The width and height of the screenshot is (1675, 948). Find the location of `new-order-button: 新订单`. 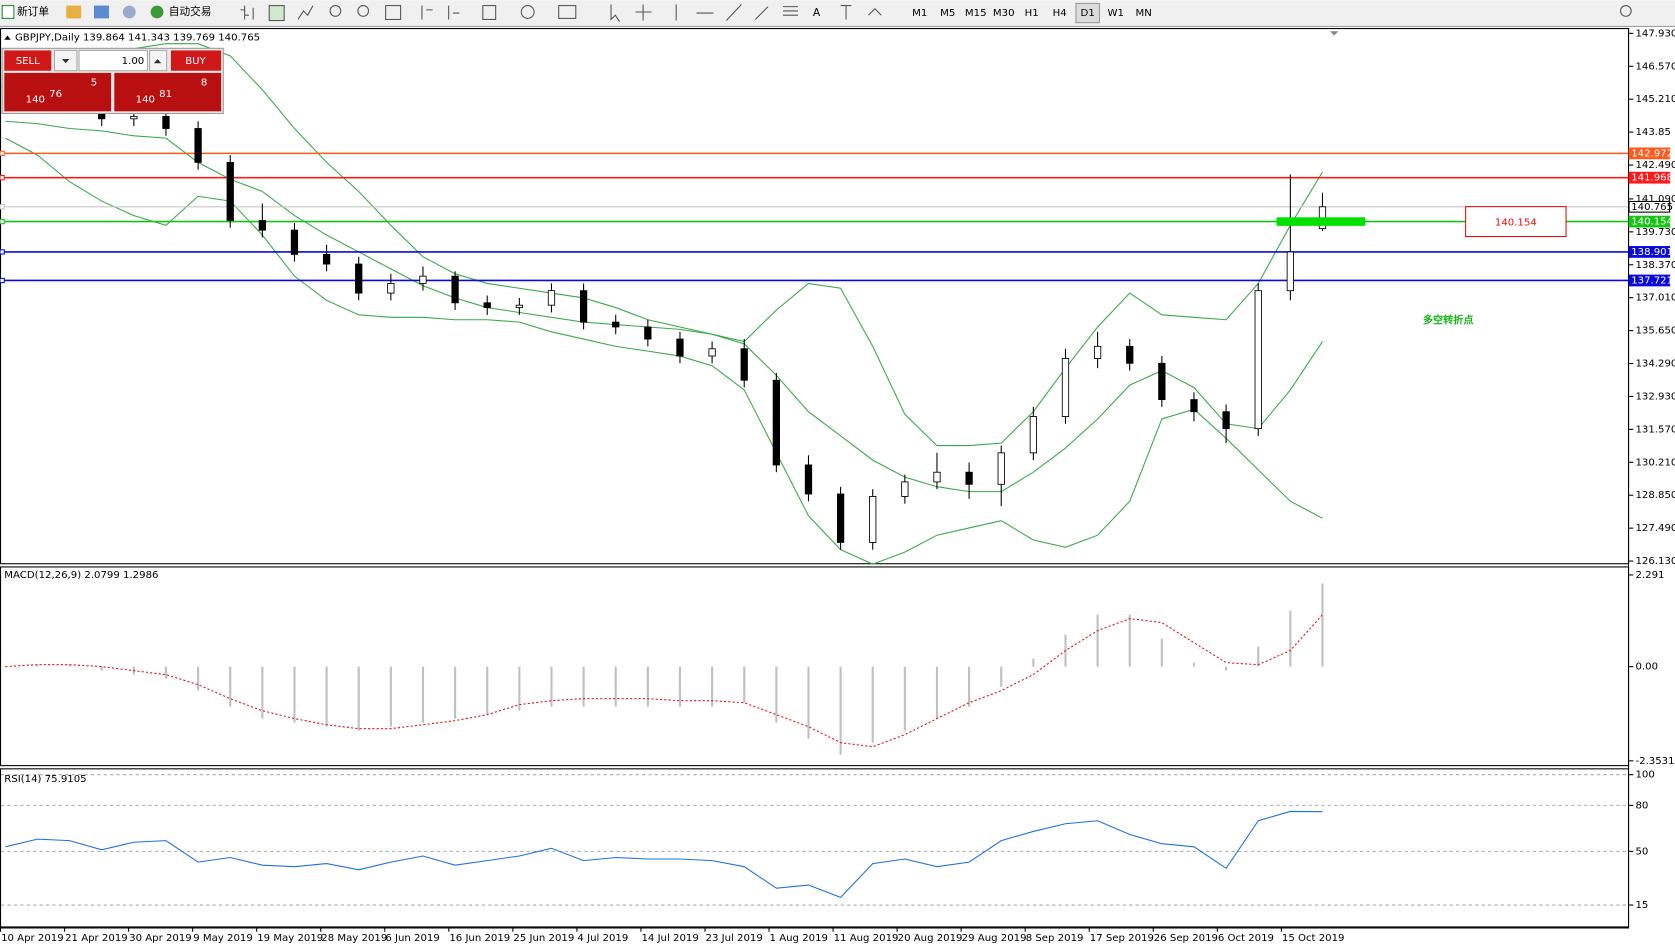

new-order-button: 新订单 is located at coordinates (25, 12).